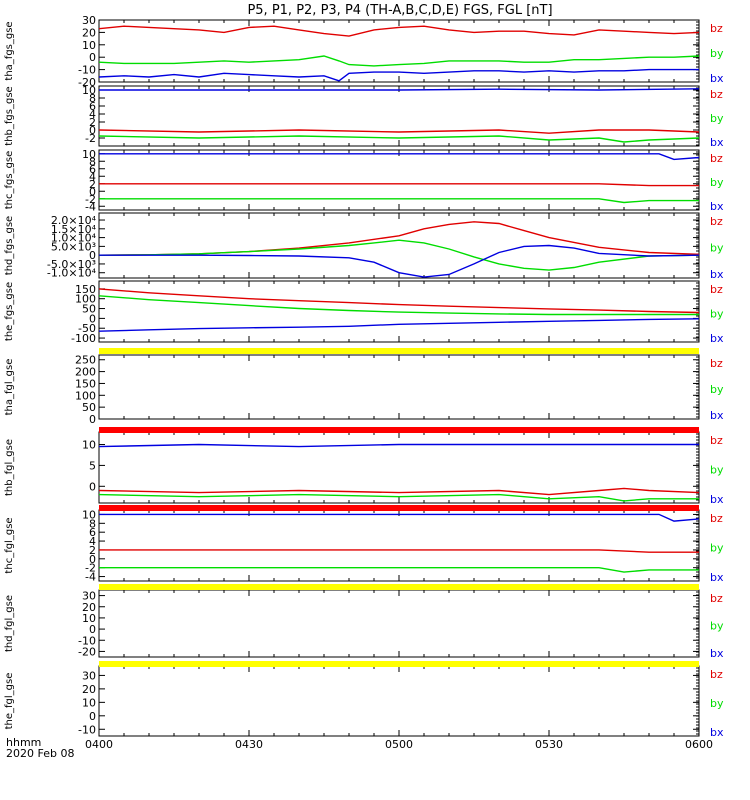  I want to click on x-axis-date: 2020 Feb 08, so click(40, 753).